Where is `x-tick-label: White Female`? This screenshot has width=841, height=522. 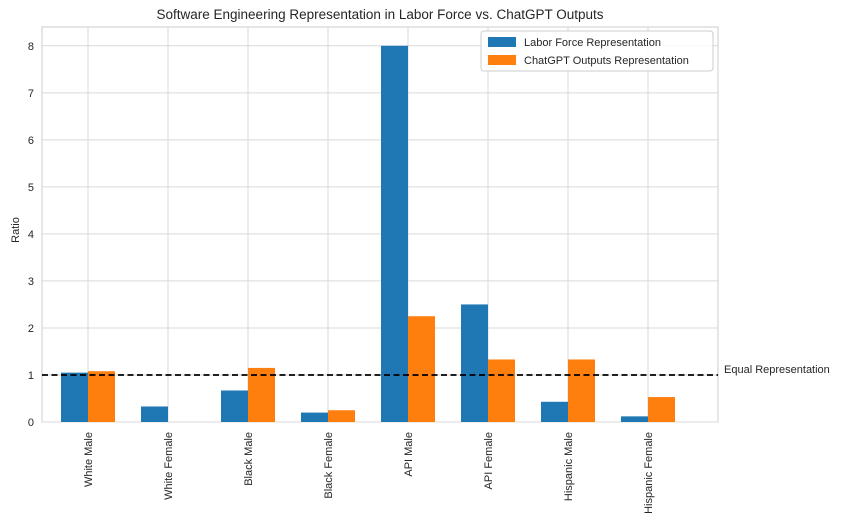
x-tick-label: White Female is located at coordinates (169, 466).